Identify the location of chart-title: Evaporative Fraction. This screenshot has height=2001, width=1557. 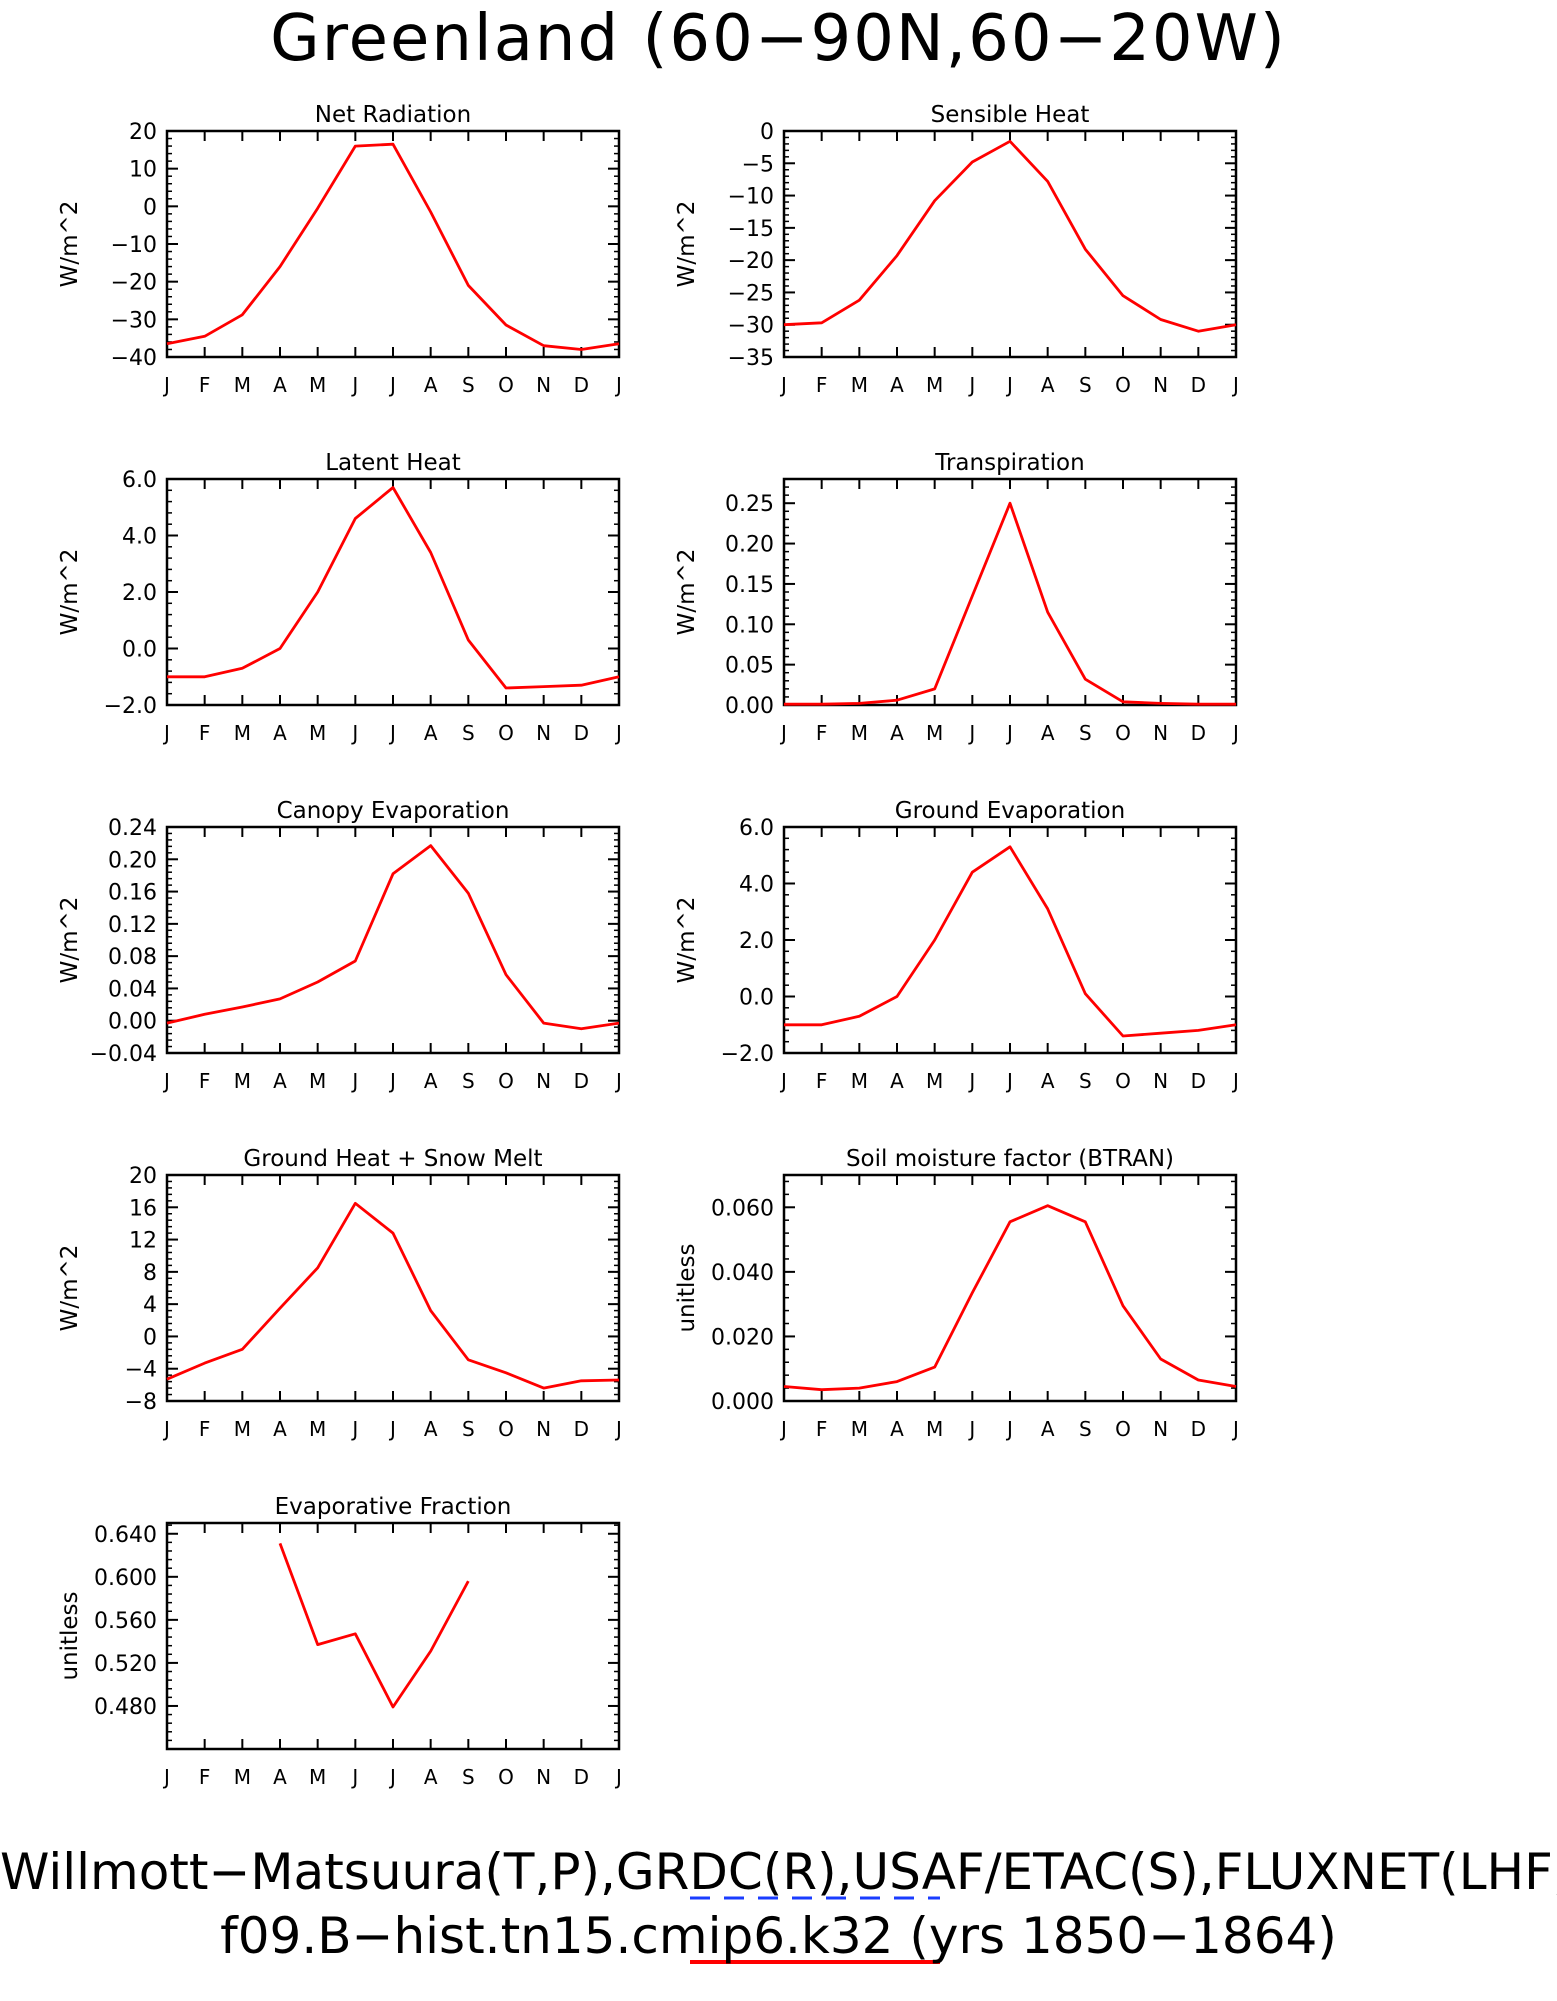
(393, 1507).